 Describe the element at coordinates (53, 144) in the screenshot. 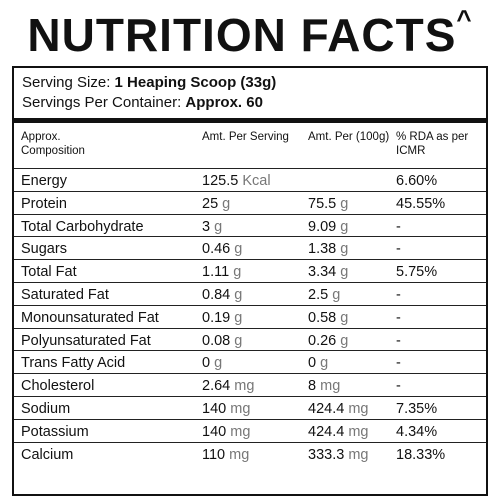

I see `column-header: Approx. Composition` at that location.